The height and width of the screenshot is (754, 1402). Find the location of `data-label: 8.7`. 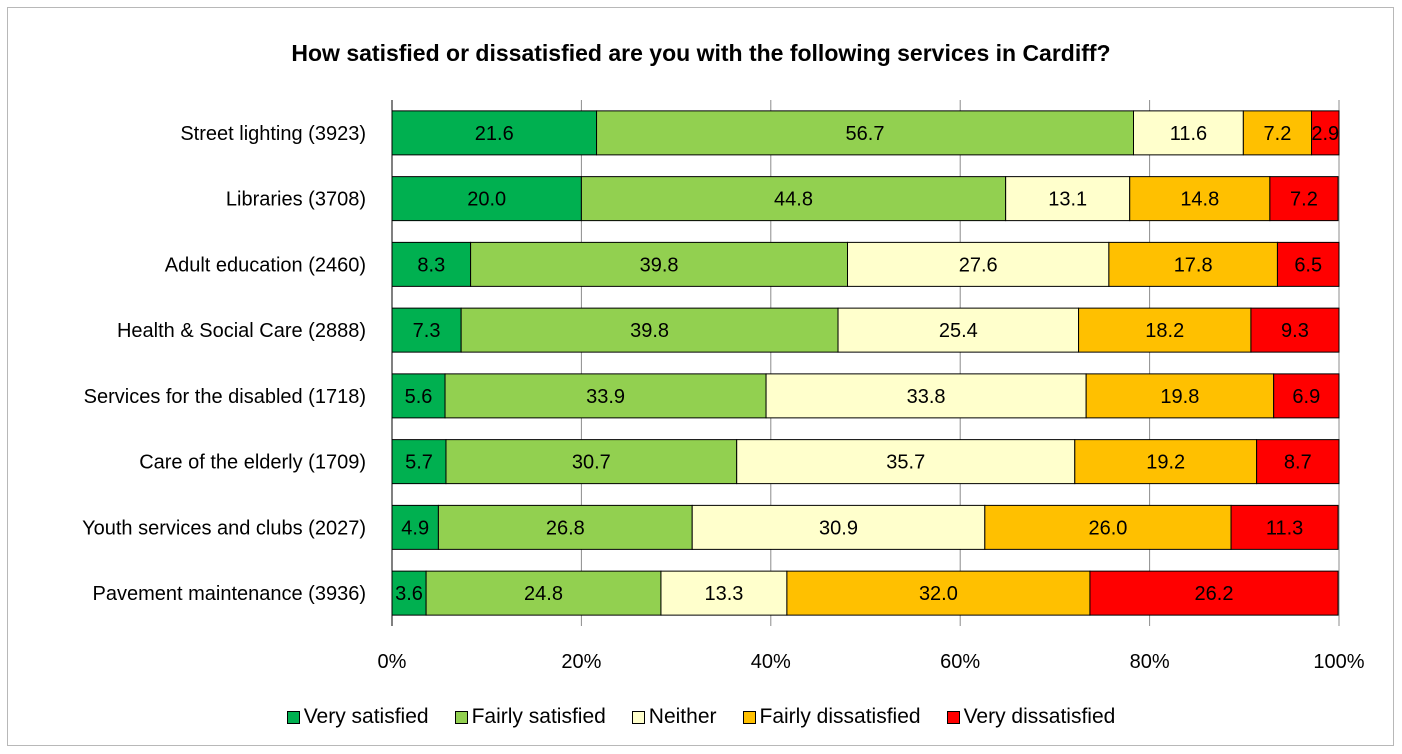

data-label: 8.7 is located at coordinates (1298, 463).